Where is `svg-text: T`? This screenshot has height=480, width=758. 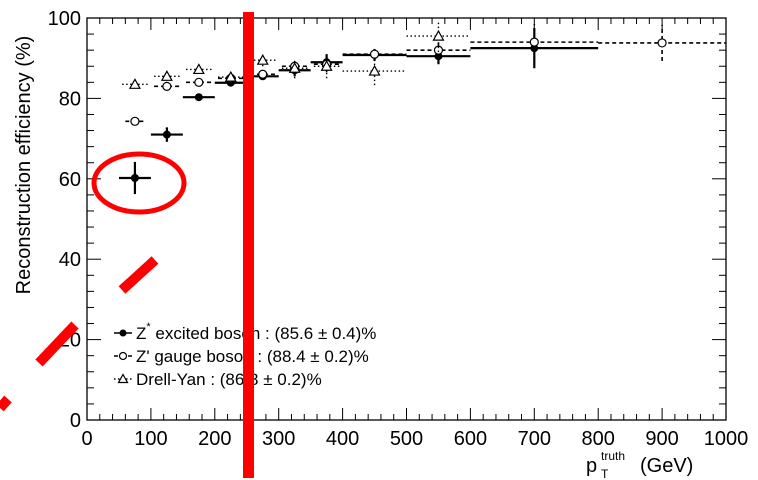
svg-text: T is located at coordinates (605, 473).